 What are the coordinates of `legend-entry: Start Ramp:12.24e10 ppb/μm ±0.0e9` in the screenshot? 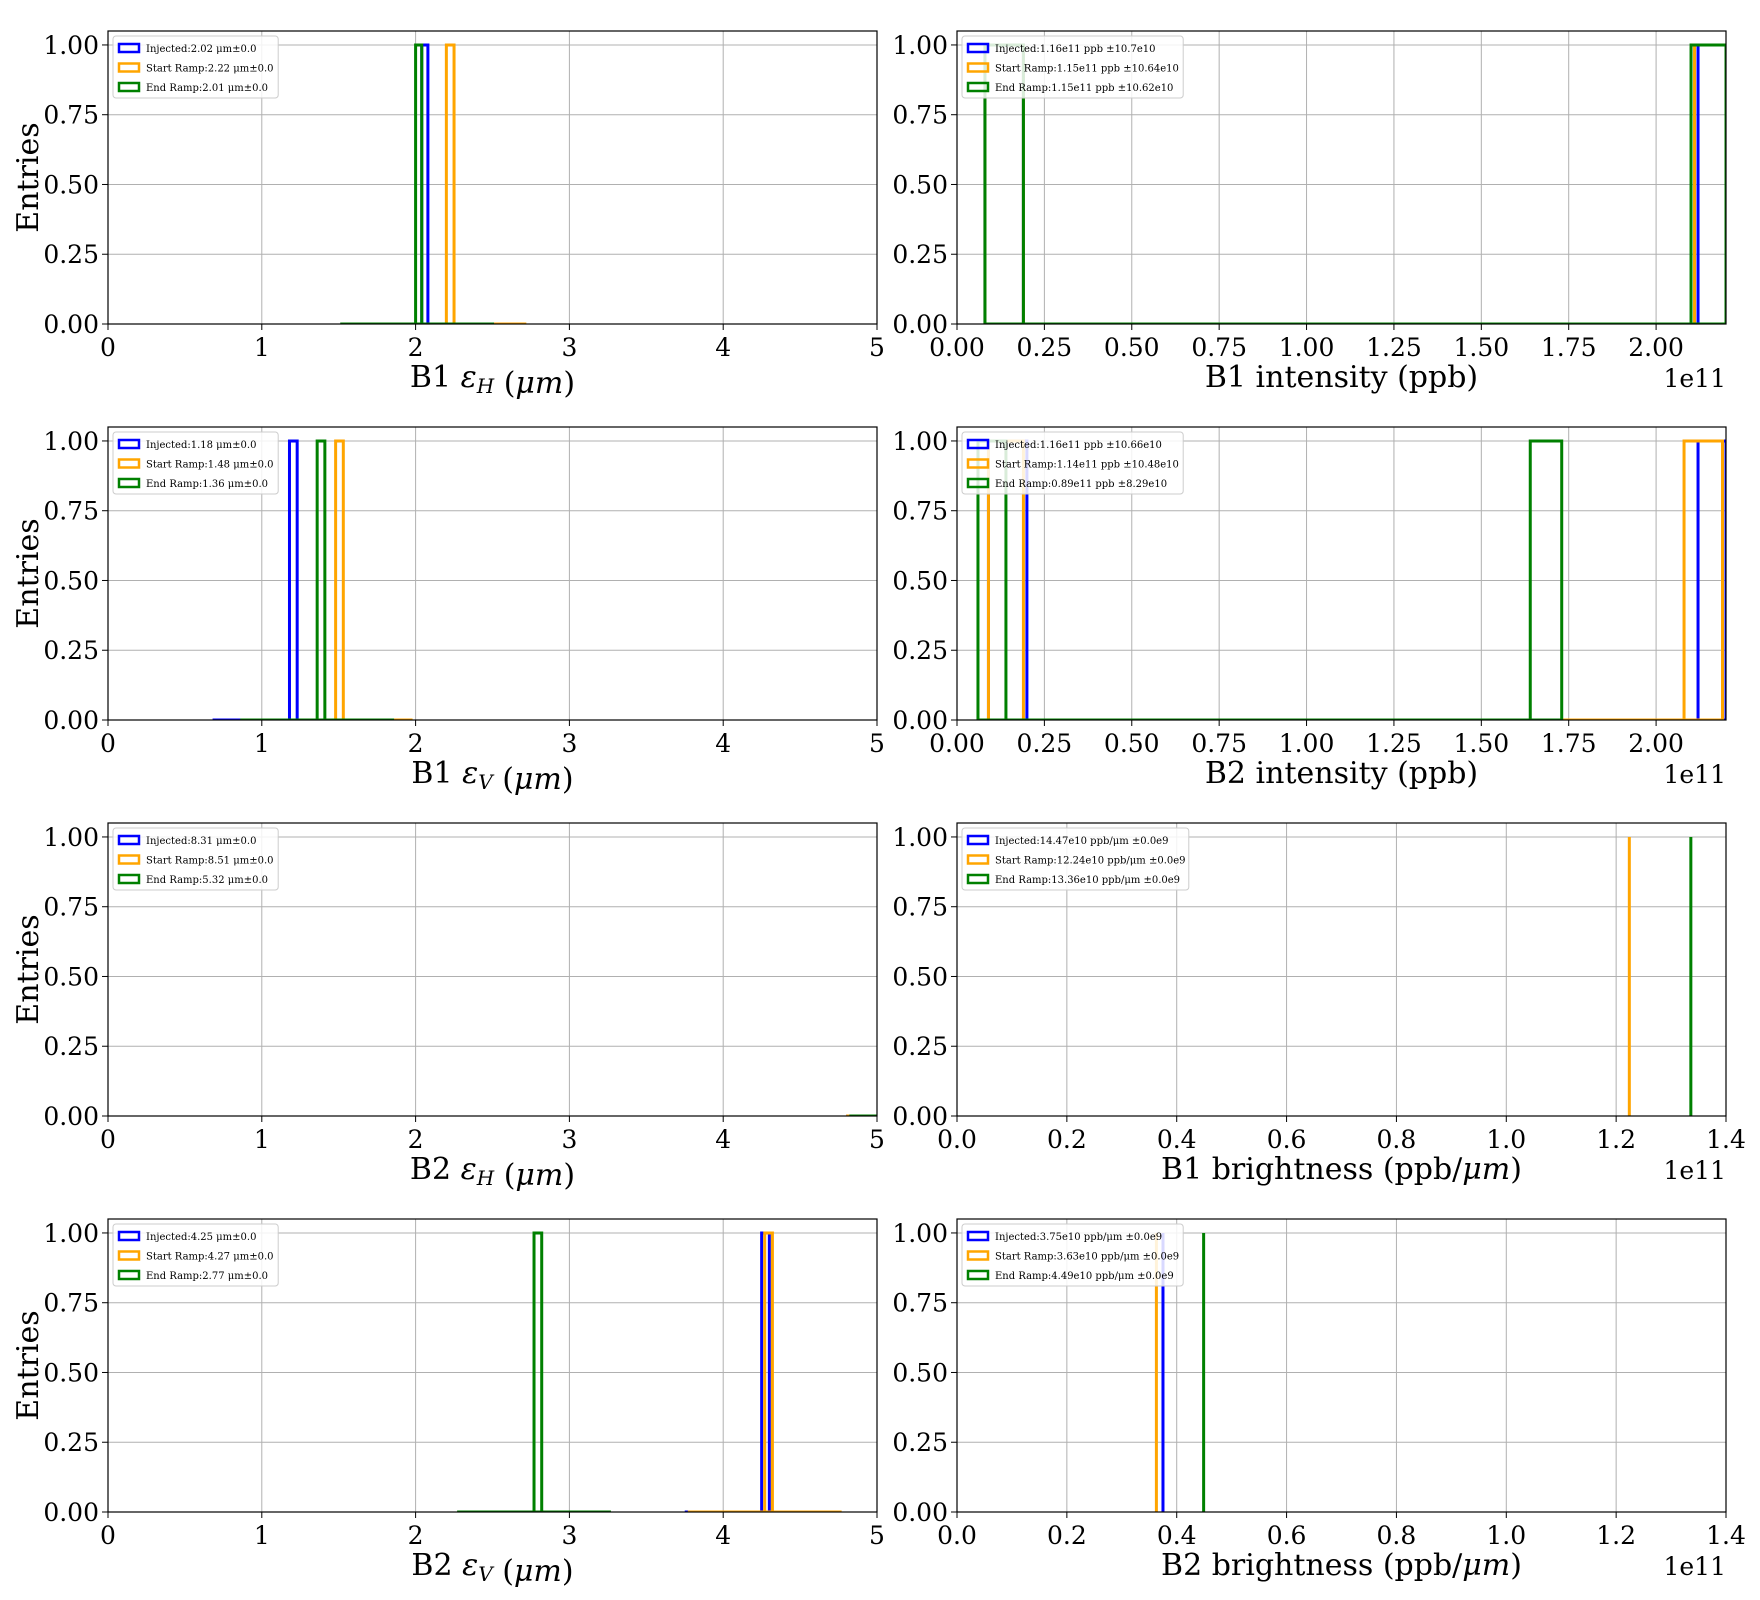 It's located at (1090, 861).